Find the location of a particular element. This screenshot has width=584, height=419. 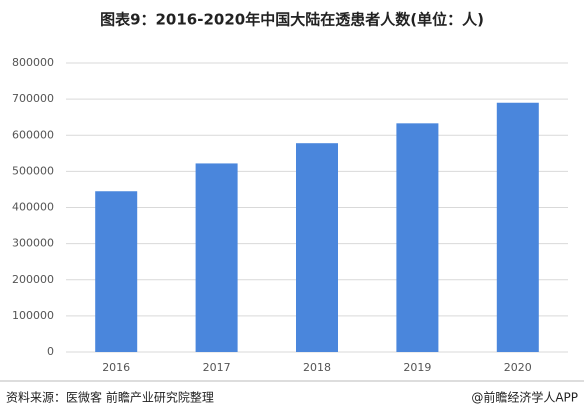

y-tick-label: 800000 is located at coordinates (33, 62).